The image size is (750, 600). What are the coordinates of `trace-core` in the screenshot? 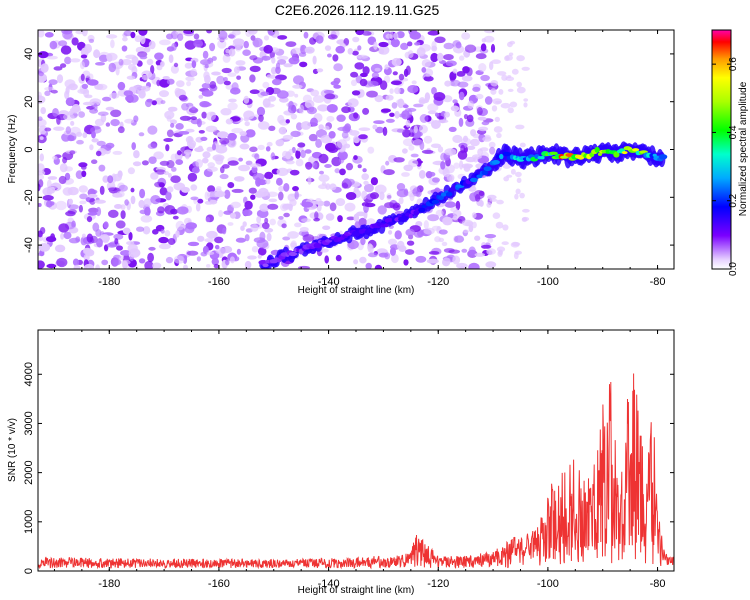 It's located at (293, 254).